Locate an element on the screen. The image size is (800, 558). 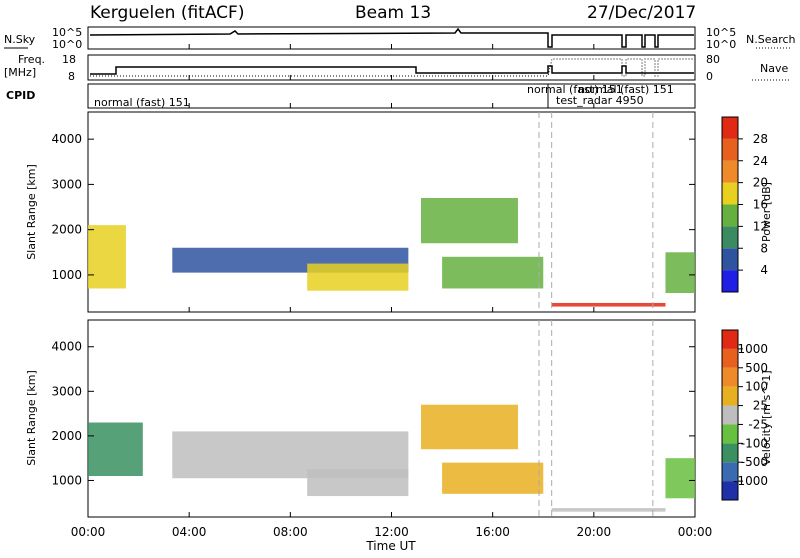
x-tick-label: 08:00 is located at coordinates (290, 532).